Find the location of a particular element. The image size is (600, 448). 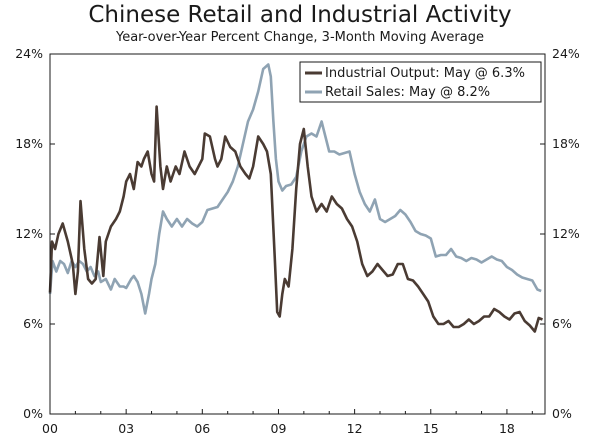

legend-box is located at coordinates (420, 82).